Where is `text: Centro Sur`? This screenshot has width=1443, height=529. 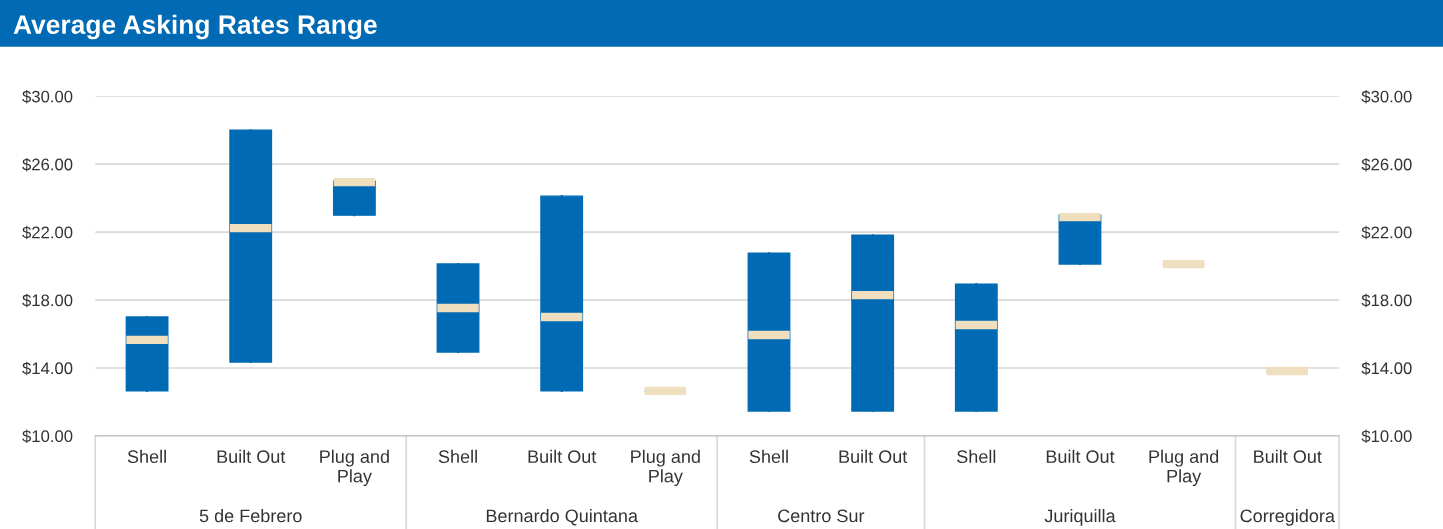 text: Centro Sur is located at coordinates (821, 516).